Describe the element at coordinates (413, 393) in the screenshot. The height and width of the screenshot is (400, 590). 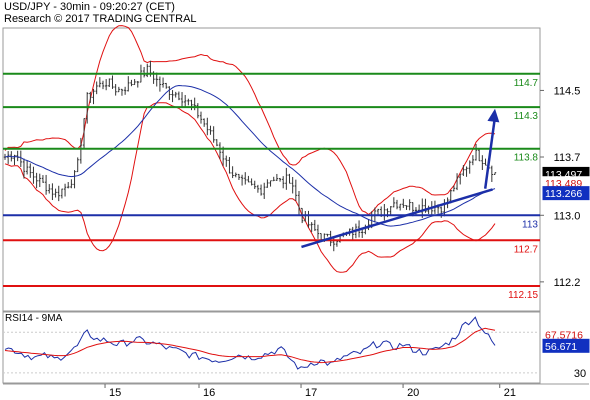
I see `time-axis-tick-3: 20` at that location.